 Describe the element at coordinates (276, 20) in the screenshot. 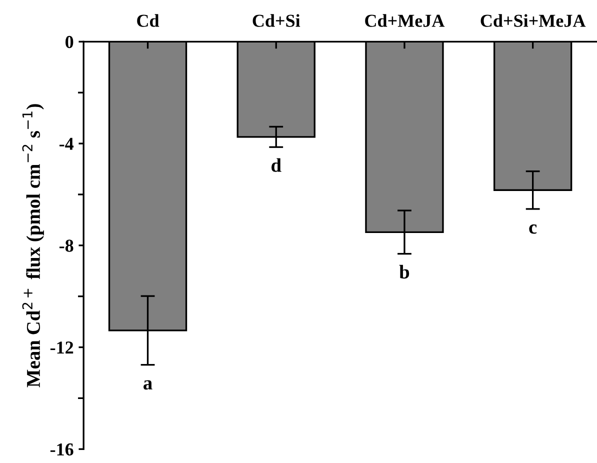

I see `x-tick-label: Cd+Si` at that location.